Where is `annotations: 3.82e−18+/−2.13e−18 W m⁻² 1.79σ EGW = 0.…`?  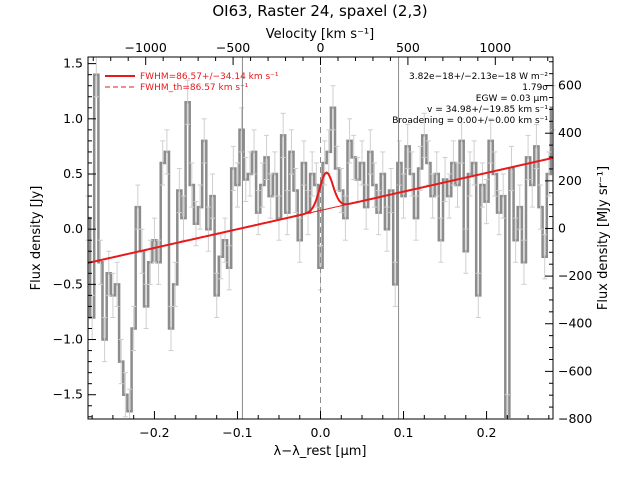 annotations: 3.82e−18+/−2.13e−18 W m⁻² 1.79σ EGW = 0.… is located at coordinates (470, 99).